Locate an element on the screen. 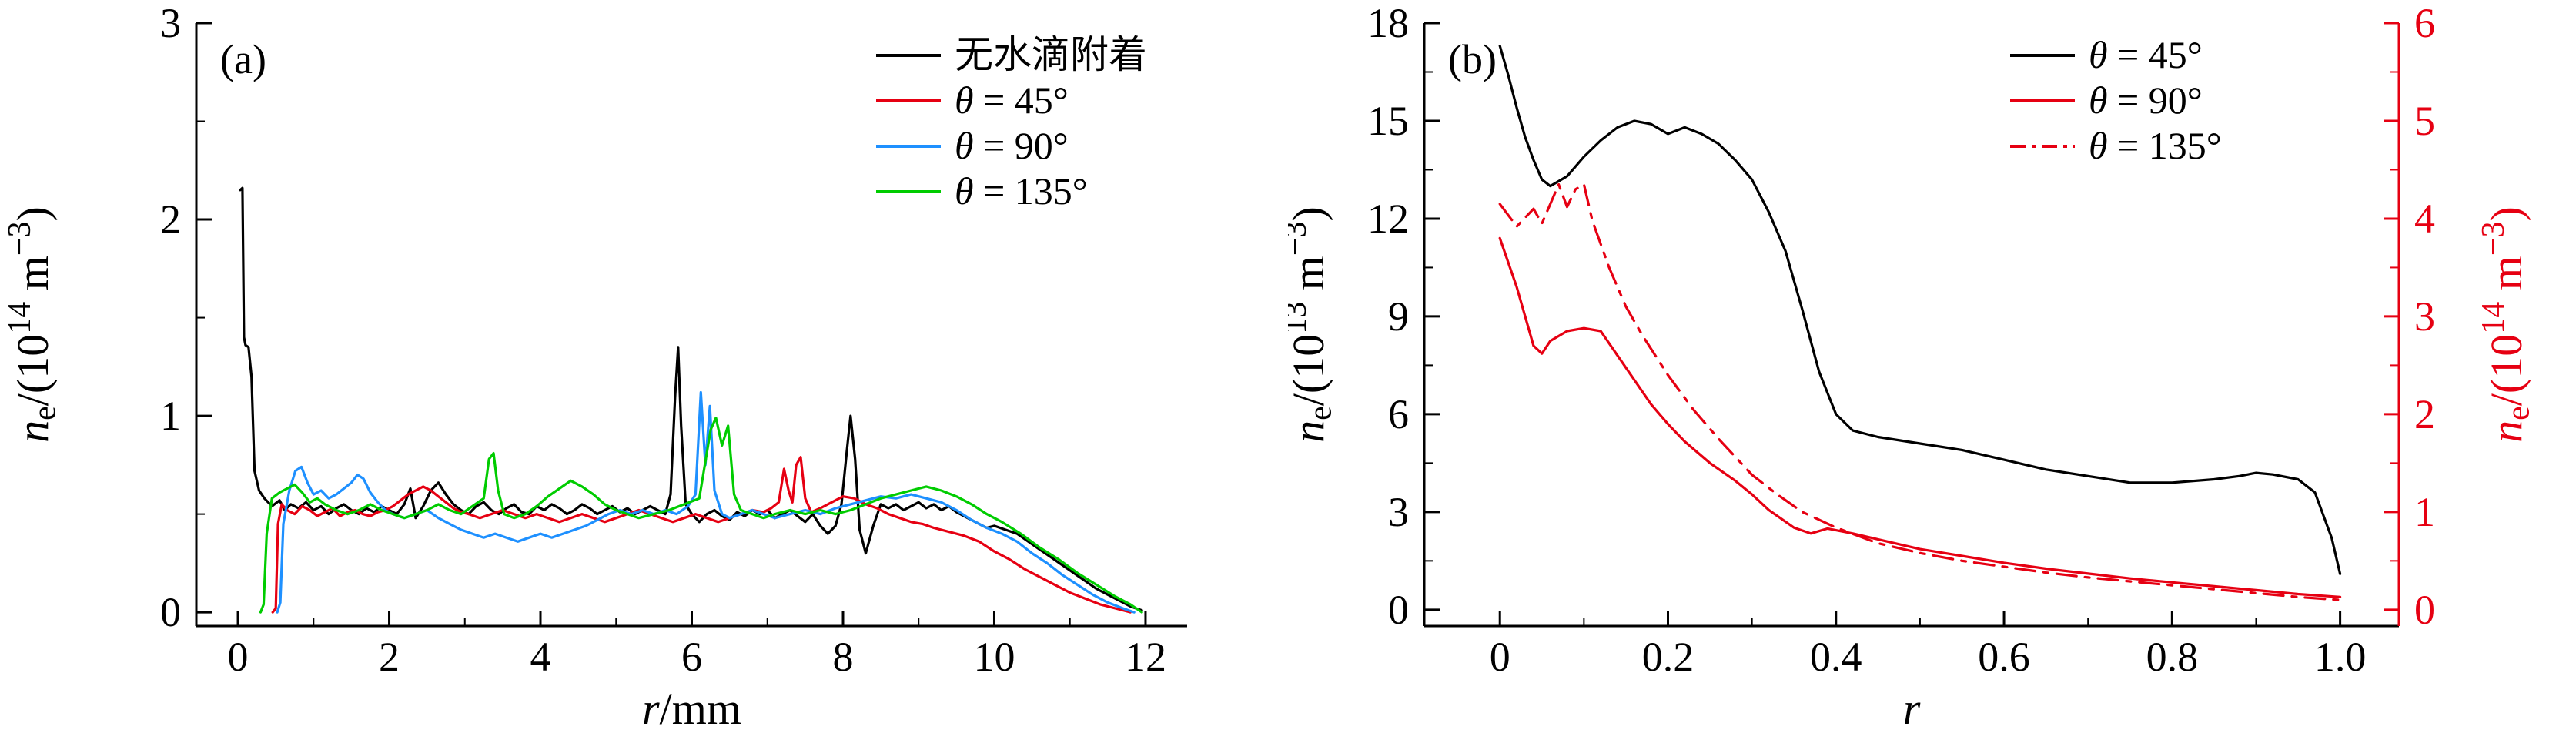  y-tick-label: 1 is located at coordinates (171, 416).